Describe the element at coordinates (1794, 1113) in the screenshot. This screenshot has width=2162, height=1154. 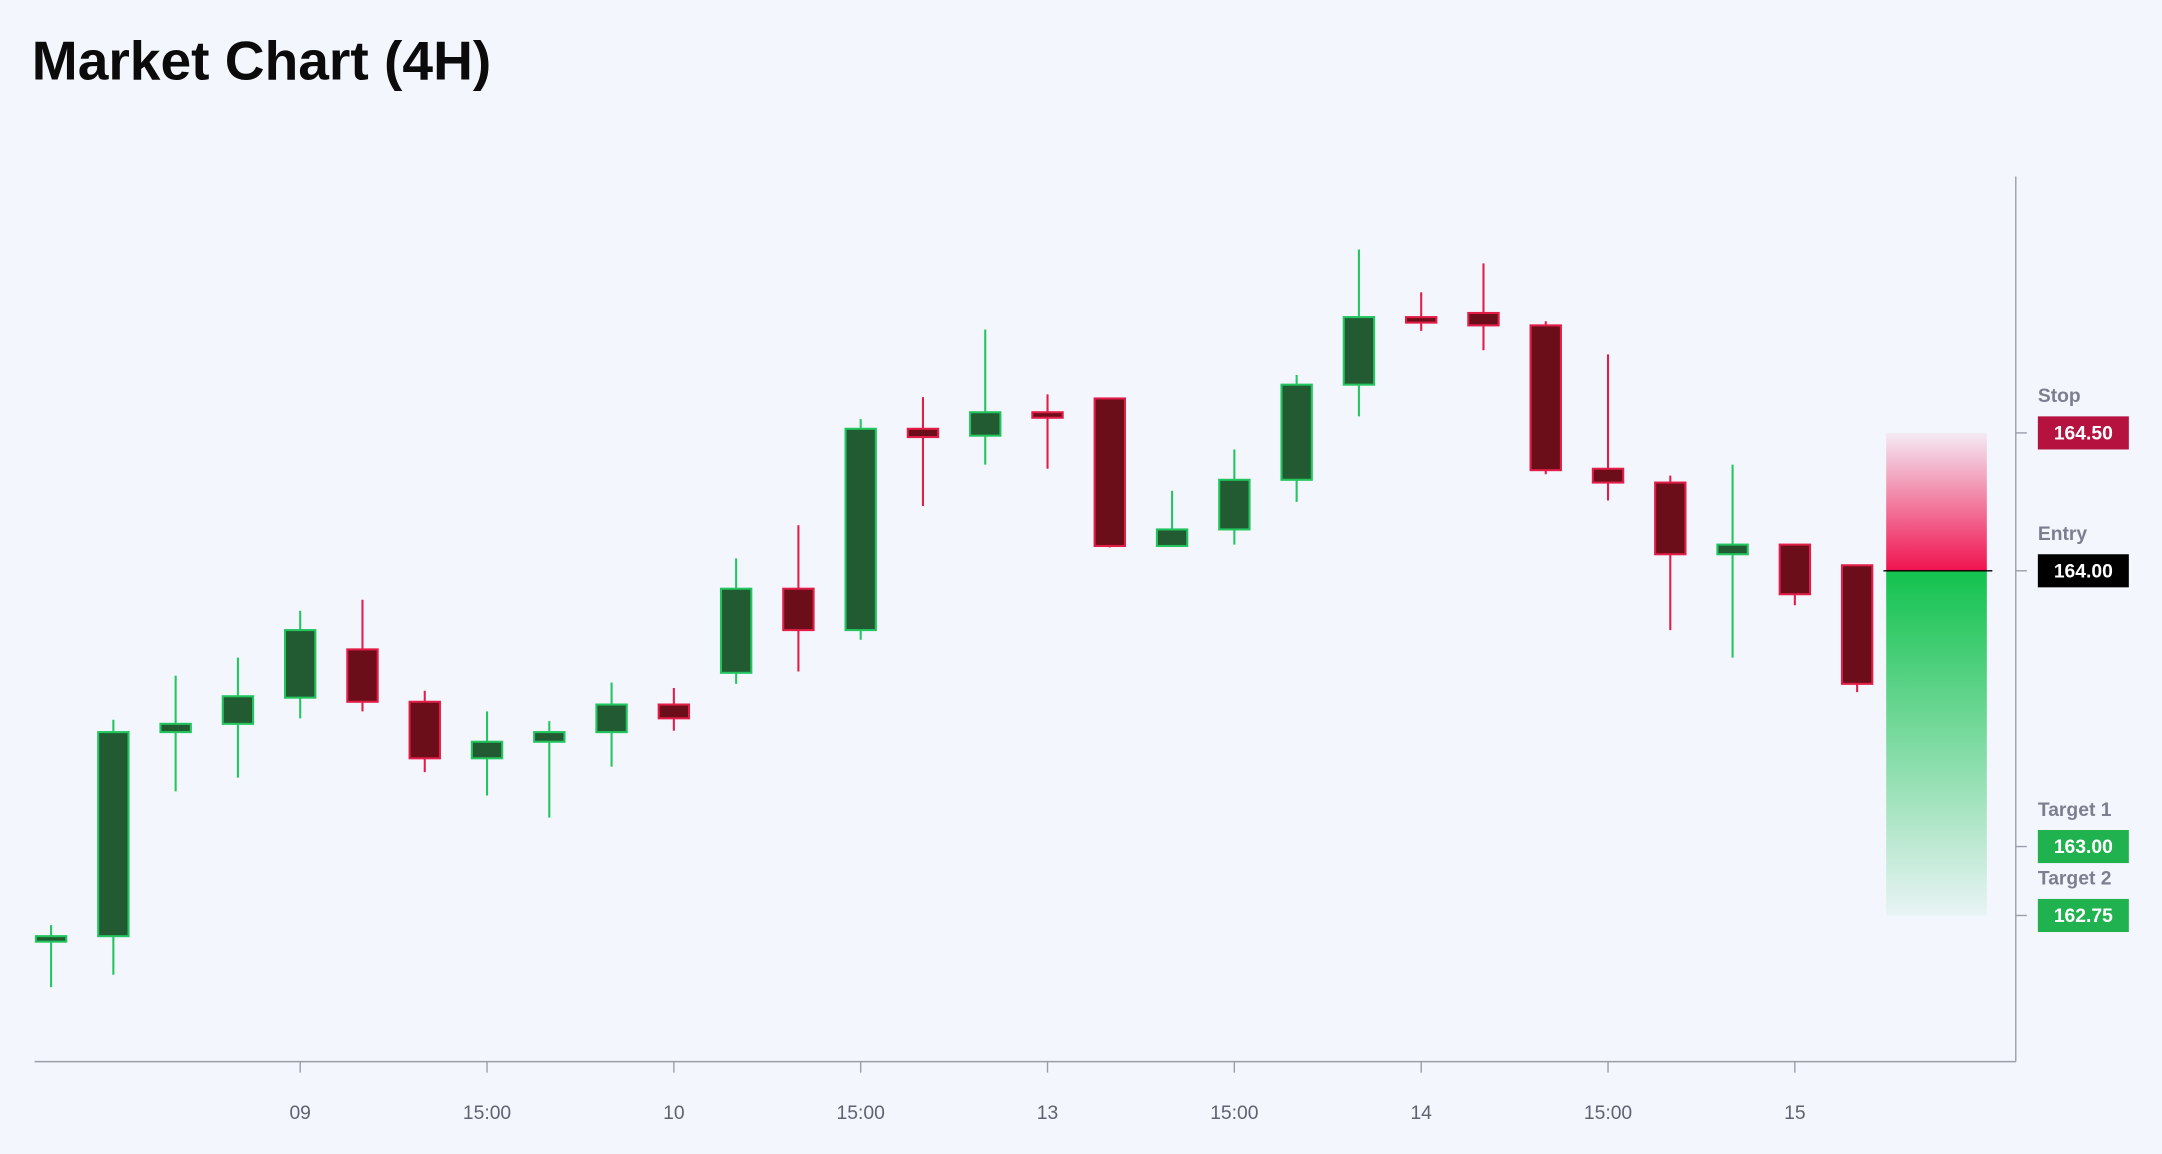
I see `x-tick-label: 15` at that location.